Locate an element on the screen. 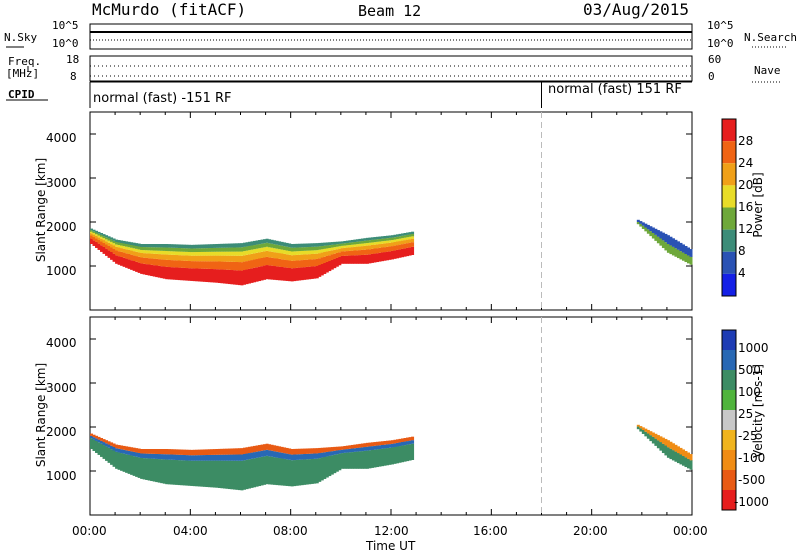 The height and width of the screenshot is (554, 800). velocity-cbar-tick-minus-25: -25 is located at coordinates (748, 436).